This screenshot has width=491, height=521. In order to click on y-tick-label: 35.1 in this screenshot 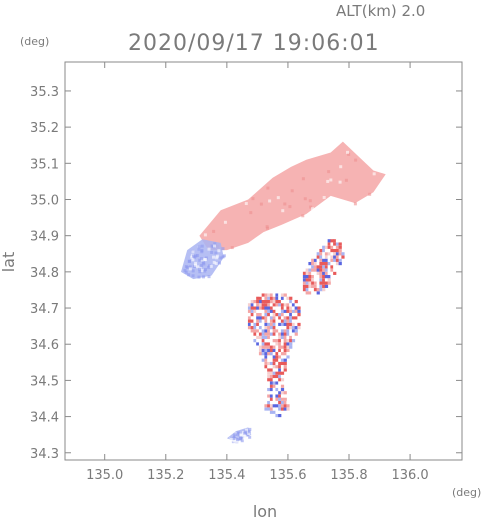, I will do `click(44, 164)`.